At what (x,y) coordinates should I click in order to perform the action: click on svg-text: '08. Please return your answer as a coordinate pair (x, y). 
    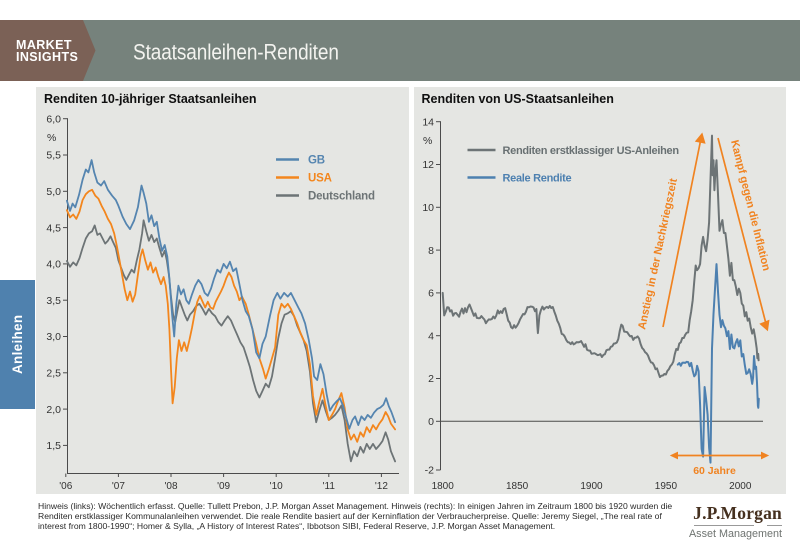
    Looking at the image, I should click on (170, 486).